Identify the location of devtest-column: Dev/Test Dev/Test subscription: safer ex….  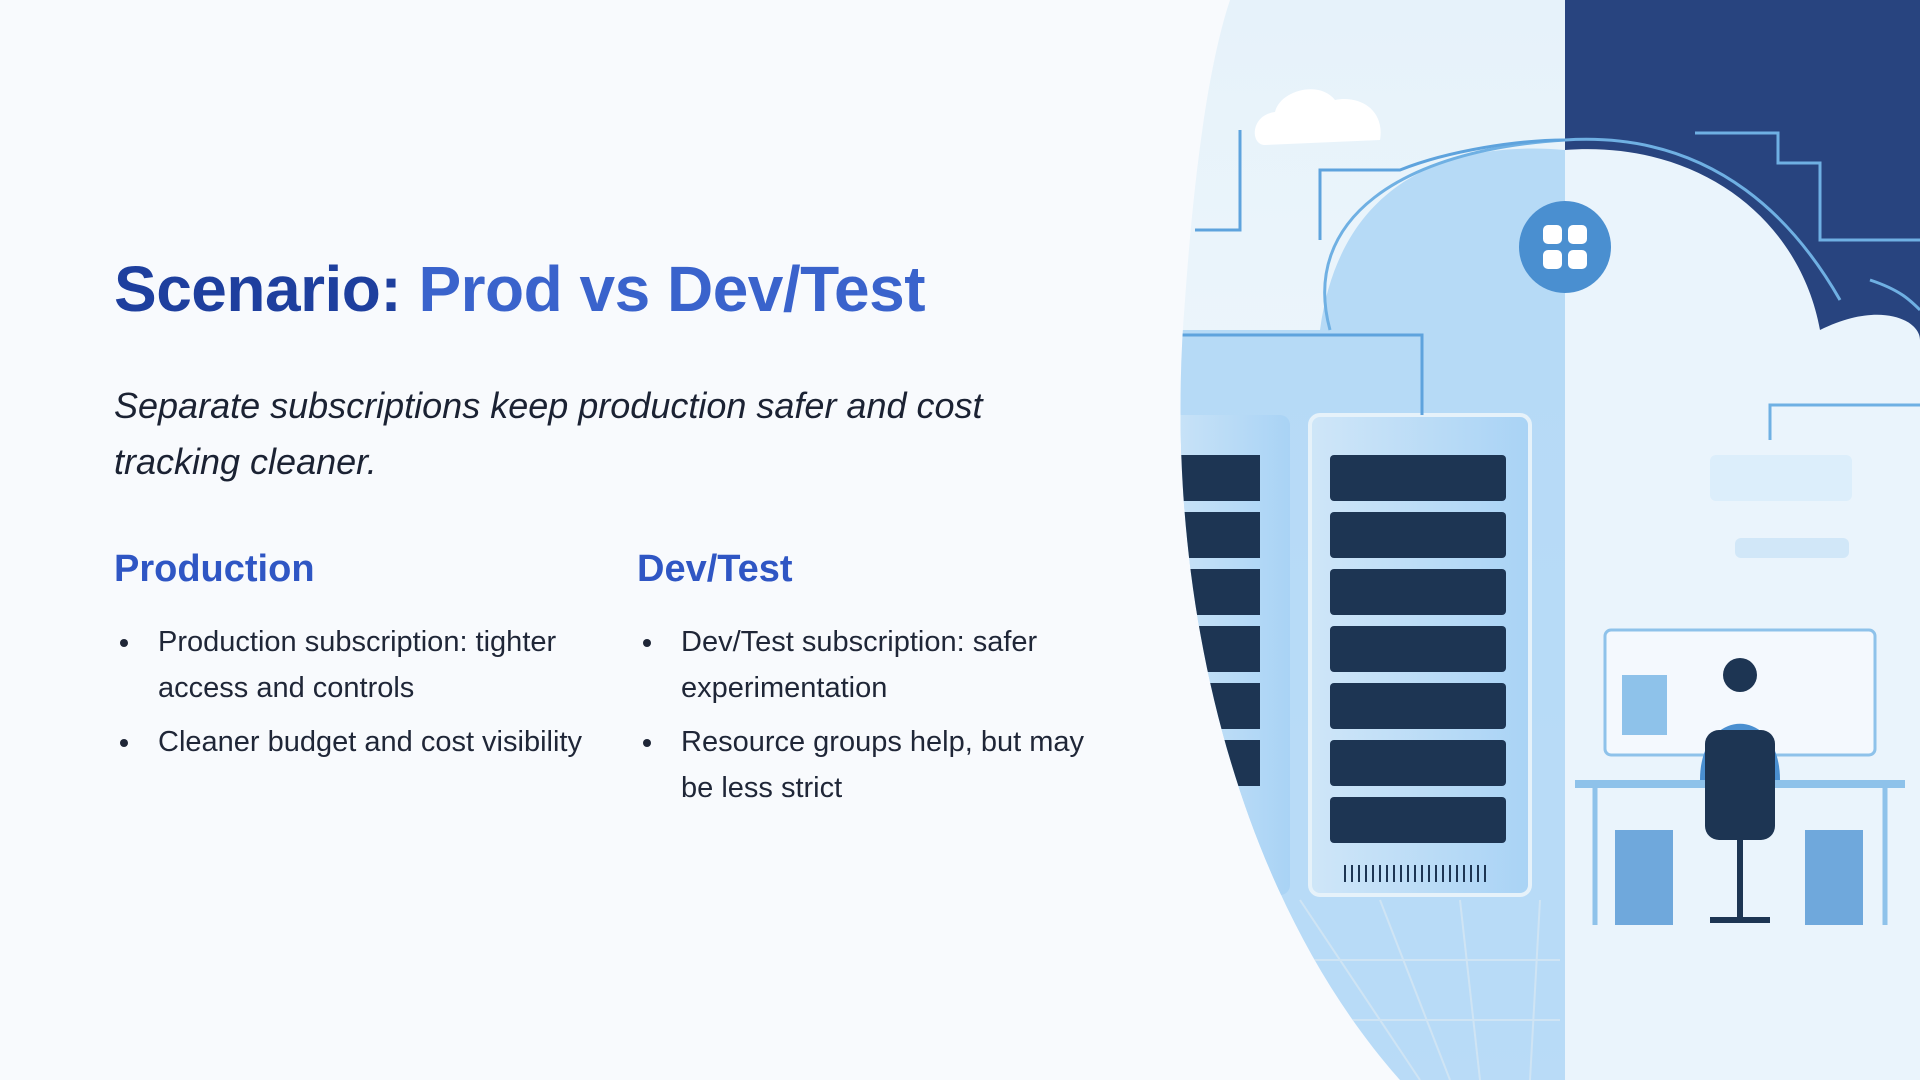
(872, 683).